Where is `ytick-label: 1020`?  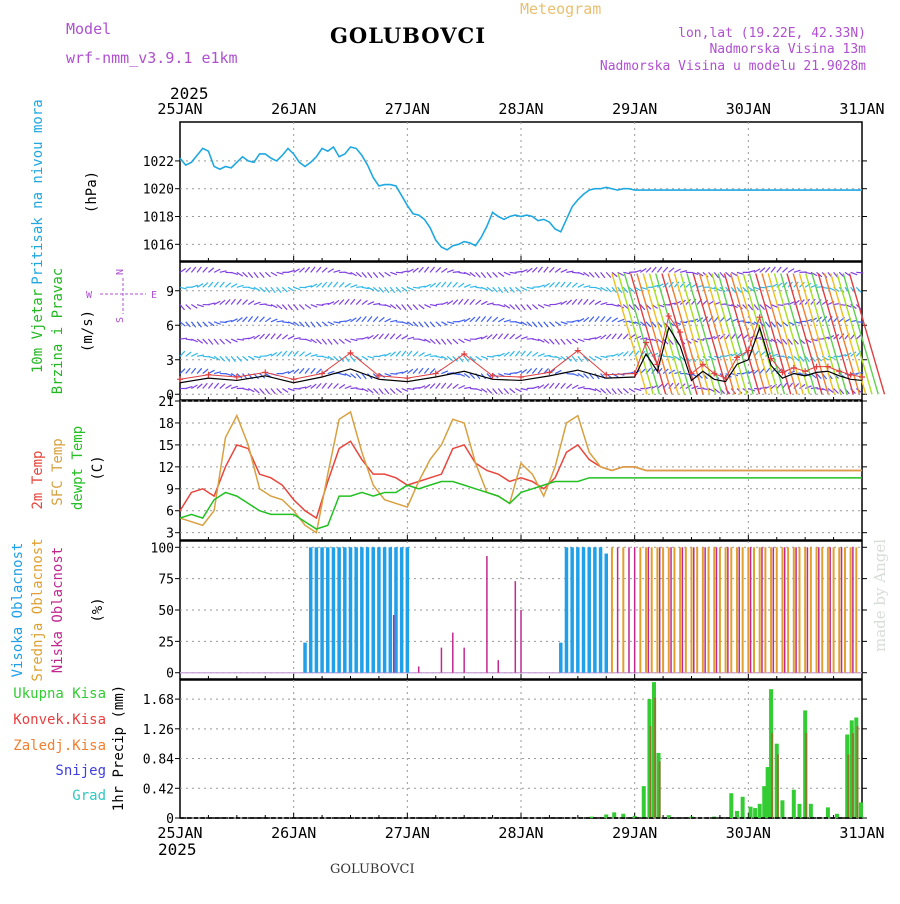
ytick-label: 1020 is located at coordinates (158, 190).